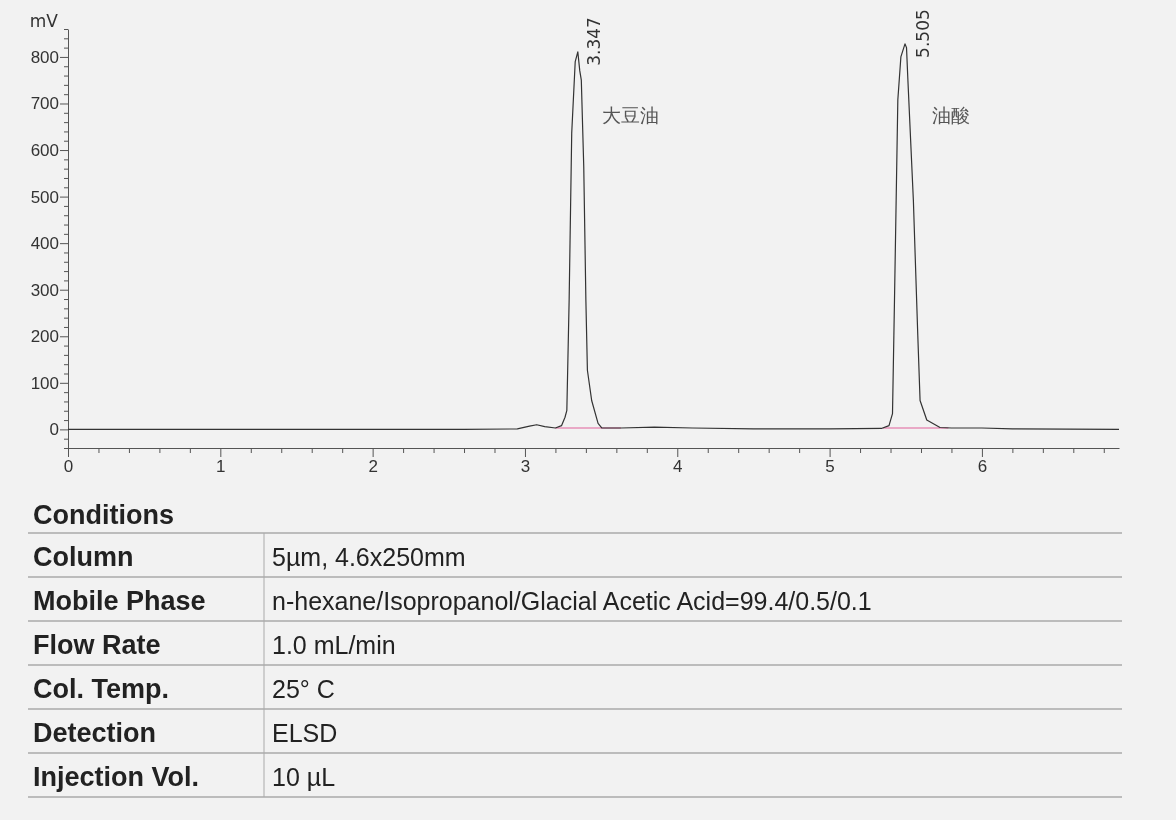  Describe the element at coordinates (44, 57) in the screenshot. I see `y-tick-label: 800` at that location.